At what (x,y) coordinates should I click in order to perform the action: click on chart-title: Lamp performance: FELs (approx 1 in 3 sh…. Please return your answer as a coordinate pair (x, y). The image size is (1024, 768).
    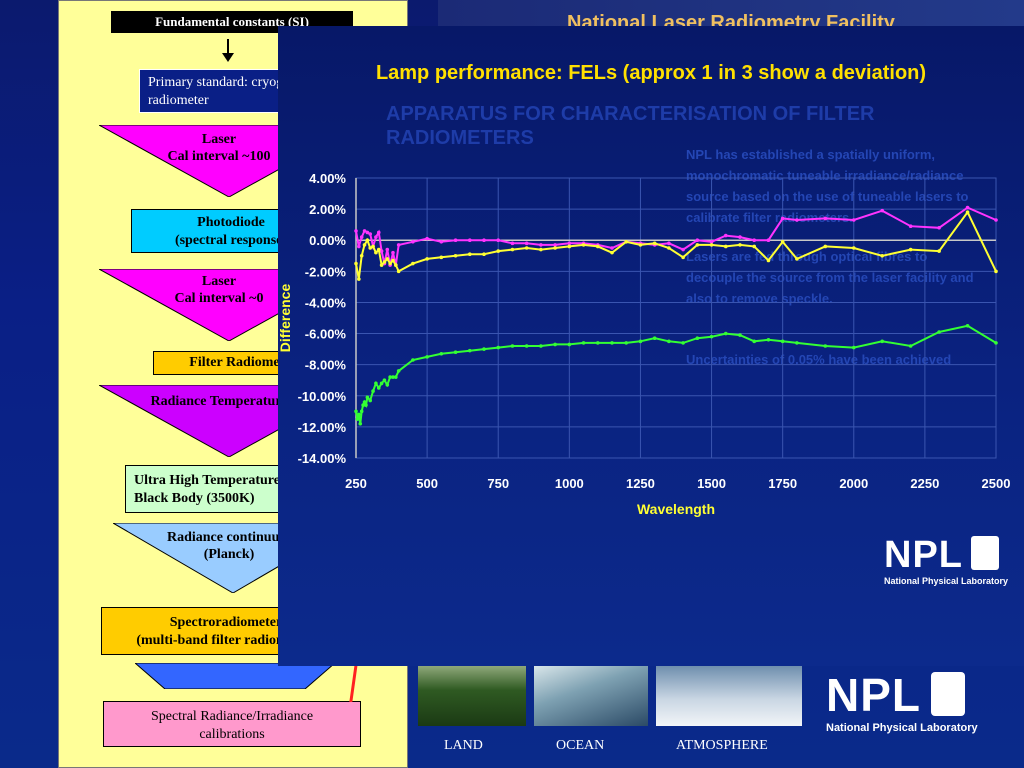
    Looking at the image, I should click on (651, 73).